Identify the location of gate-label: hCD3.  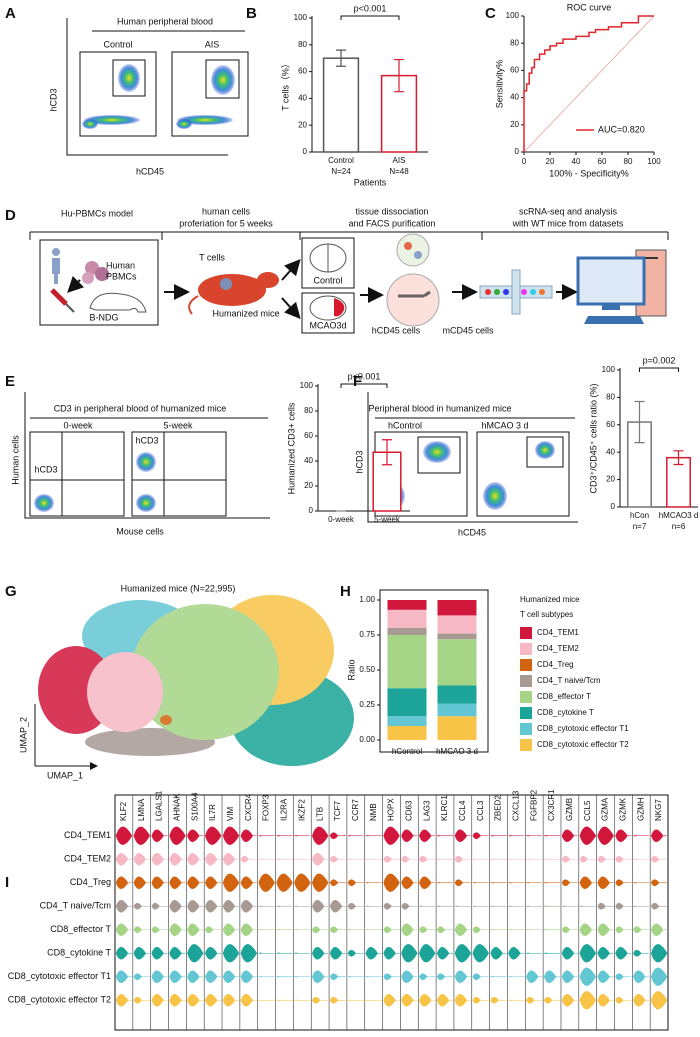
(146, 440).